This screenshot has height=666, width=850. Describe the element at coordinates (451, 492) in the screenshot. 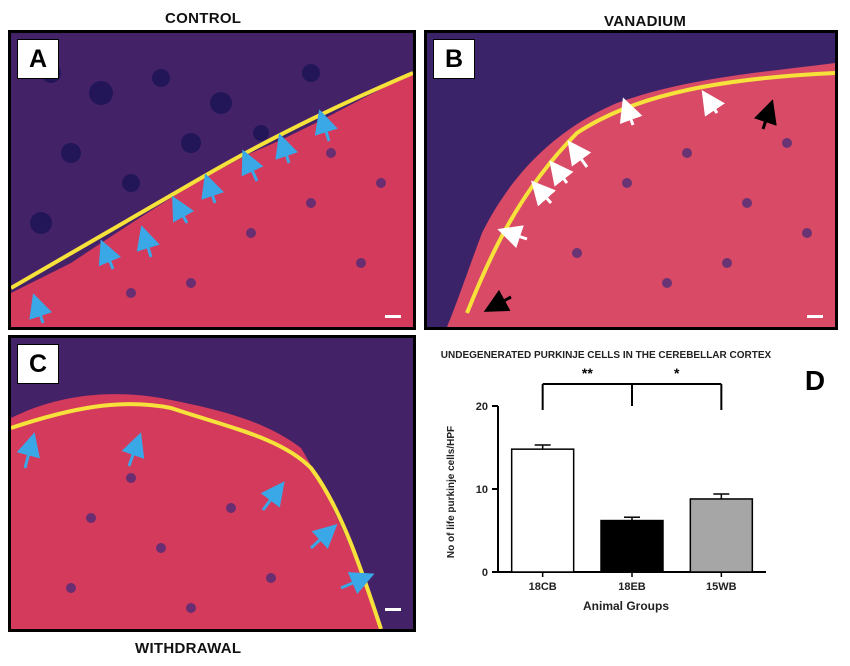

I see `y-axis-label: No of life purkinje cells/HPF` at that location.